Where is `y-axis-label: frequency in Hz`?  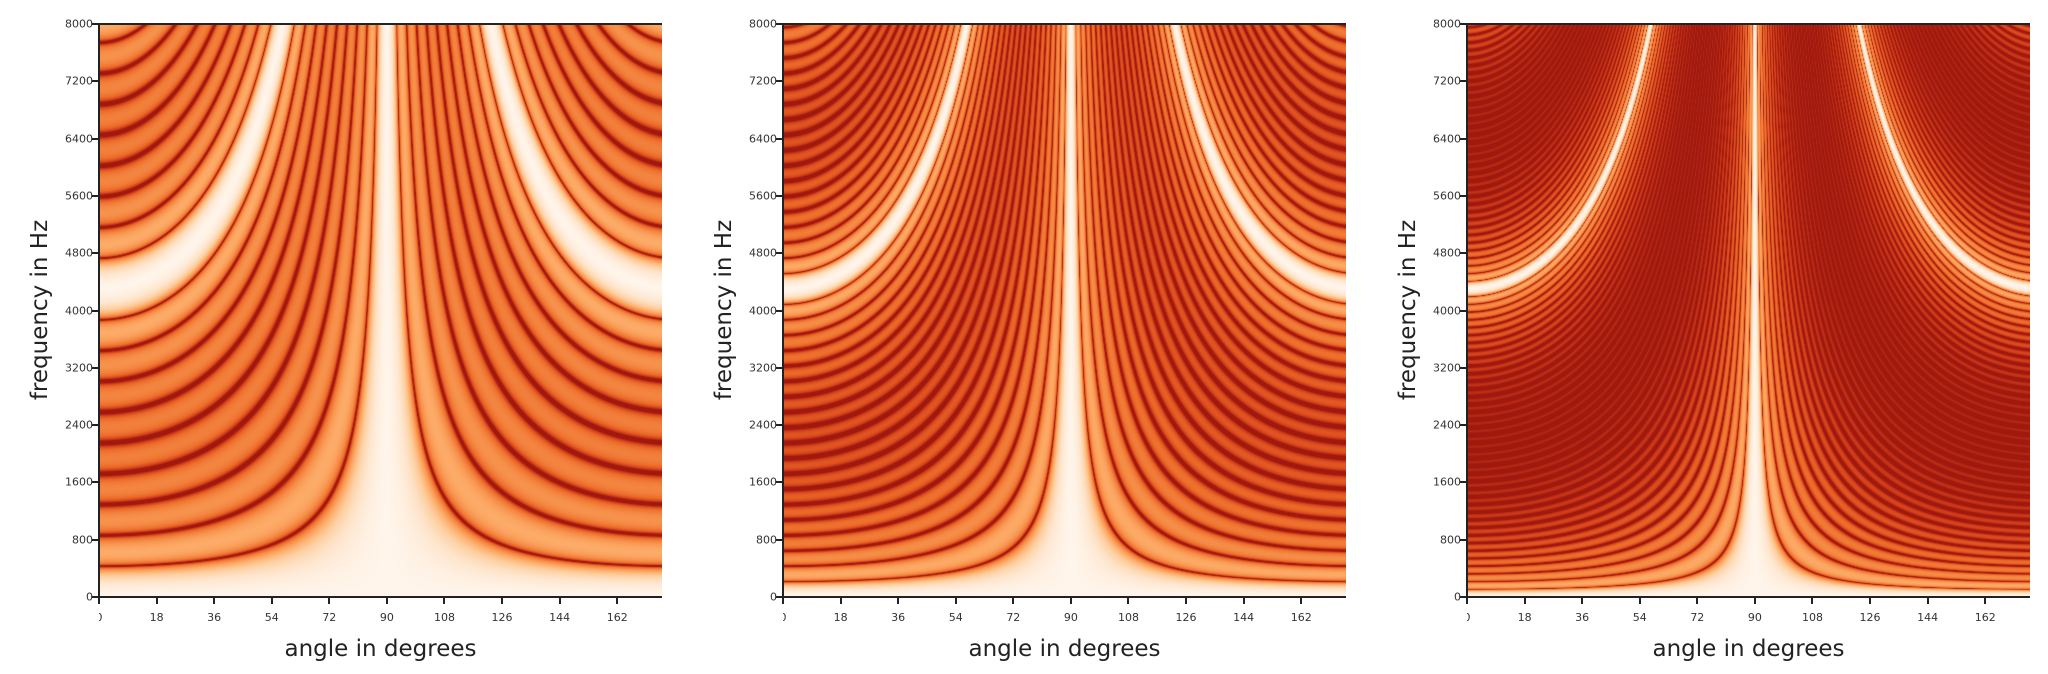 y-axis-label: frequency in Hz is located at coordinates (40, 310).